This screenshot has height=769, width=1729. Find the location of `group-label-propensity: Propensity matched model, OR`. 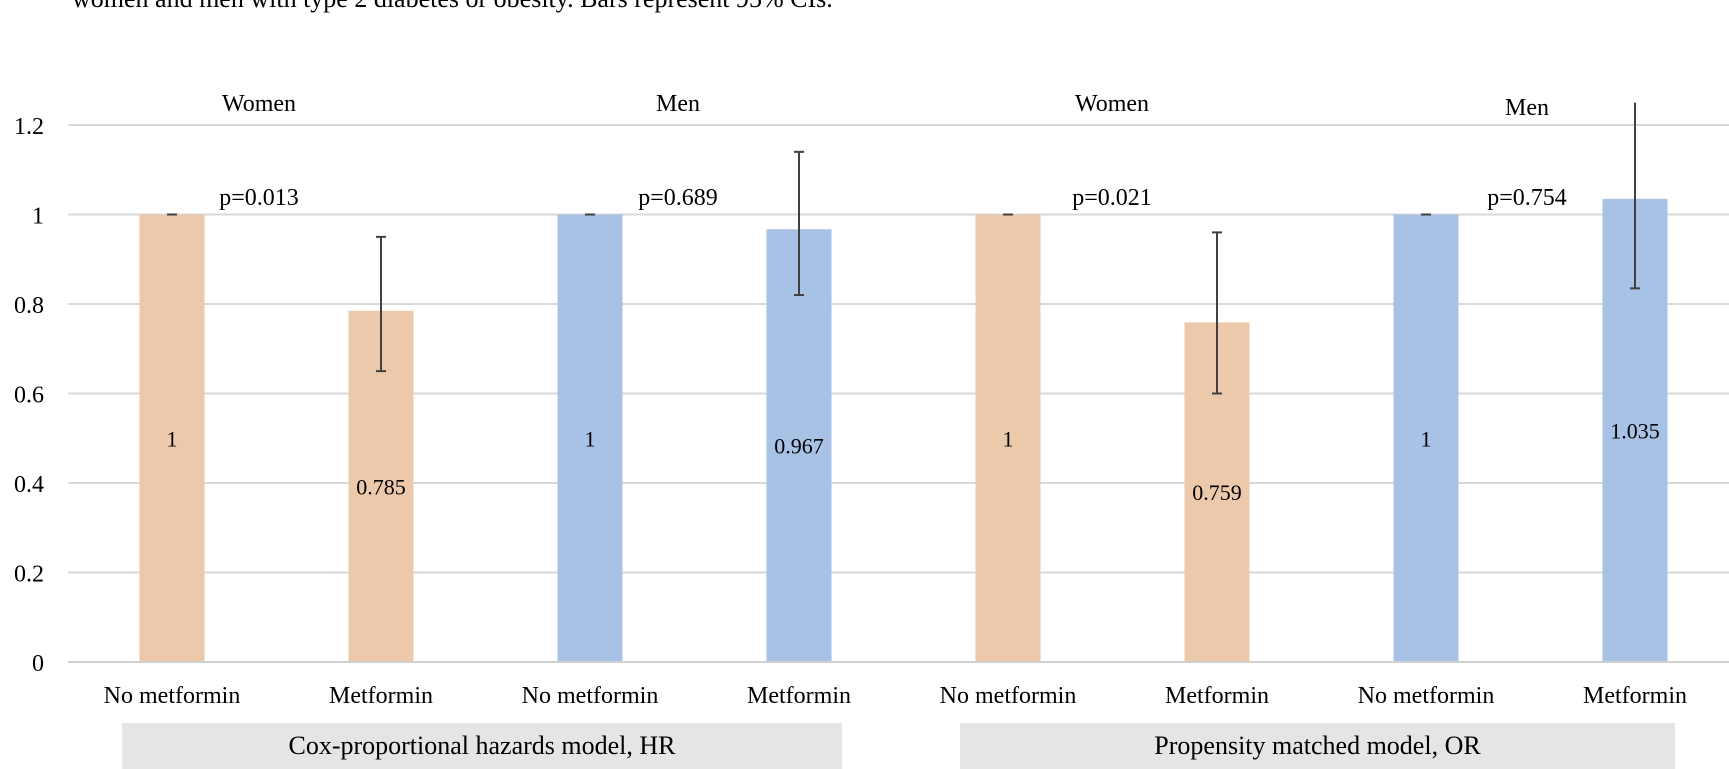

group-label-propensity: Propensity matched model, OR is located at coordinates (1317, 746).